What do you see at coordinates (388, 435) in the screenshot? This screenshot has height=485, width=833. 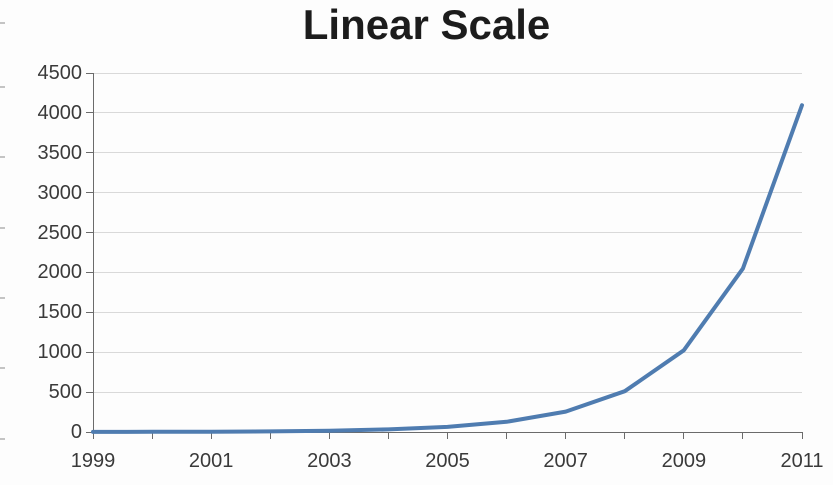 I see `x-tick-2004` at bounding box center [388, 435].